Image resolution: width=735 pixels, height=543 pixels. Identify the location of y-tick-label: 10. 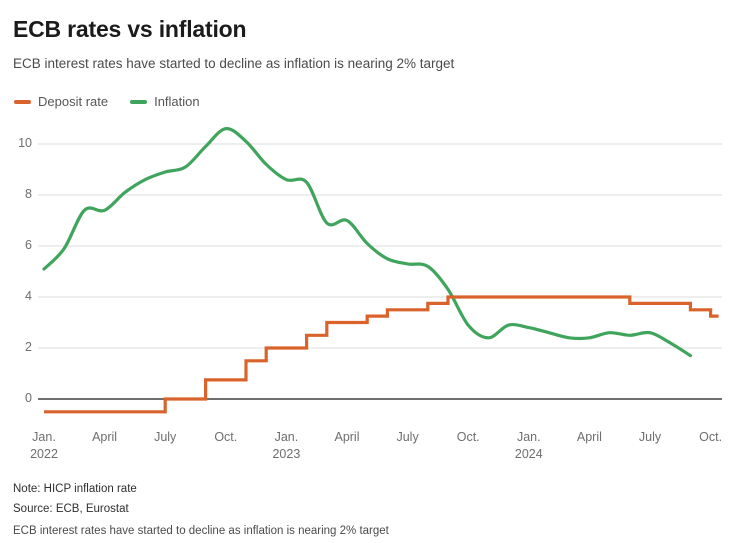
(25, 143).